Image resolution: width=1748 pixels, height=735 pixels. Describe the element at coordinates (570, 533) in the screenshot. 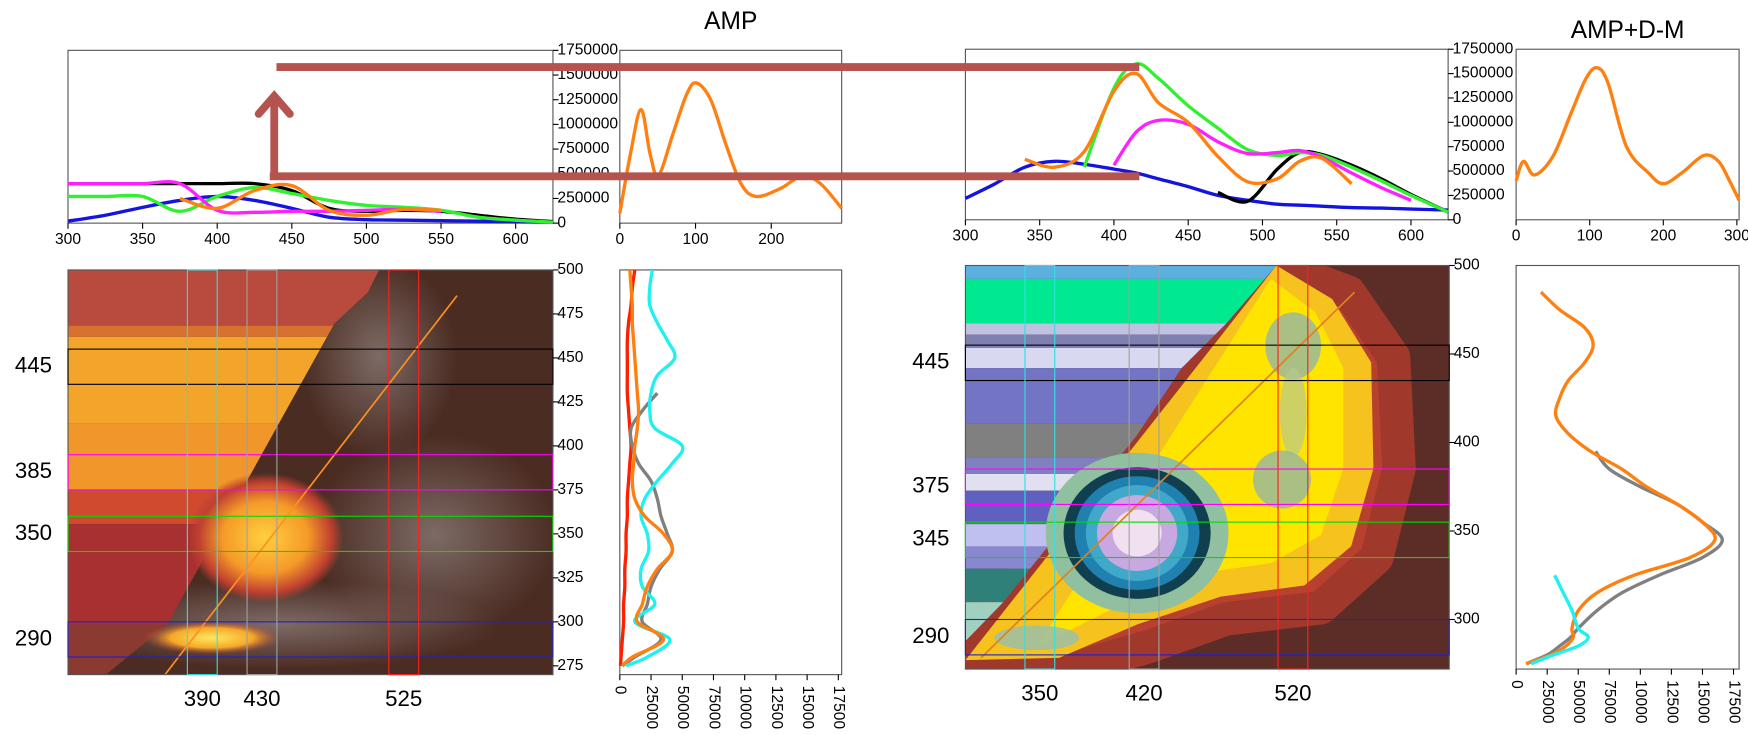

I see `y-tick-label: 350` at that location.